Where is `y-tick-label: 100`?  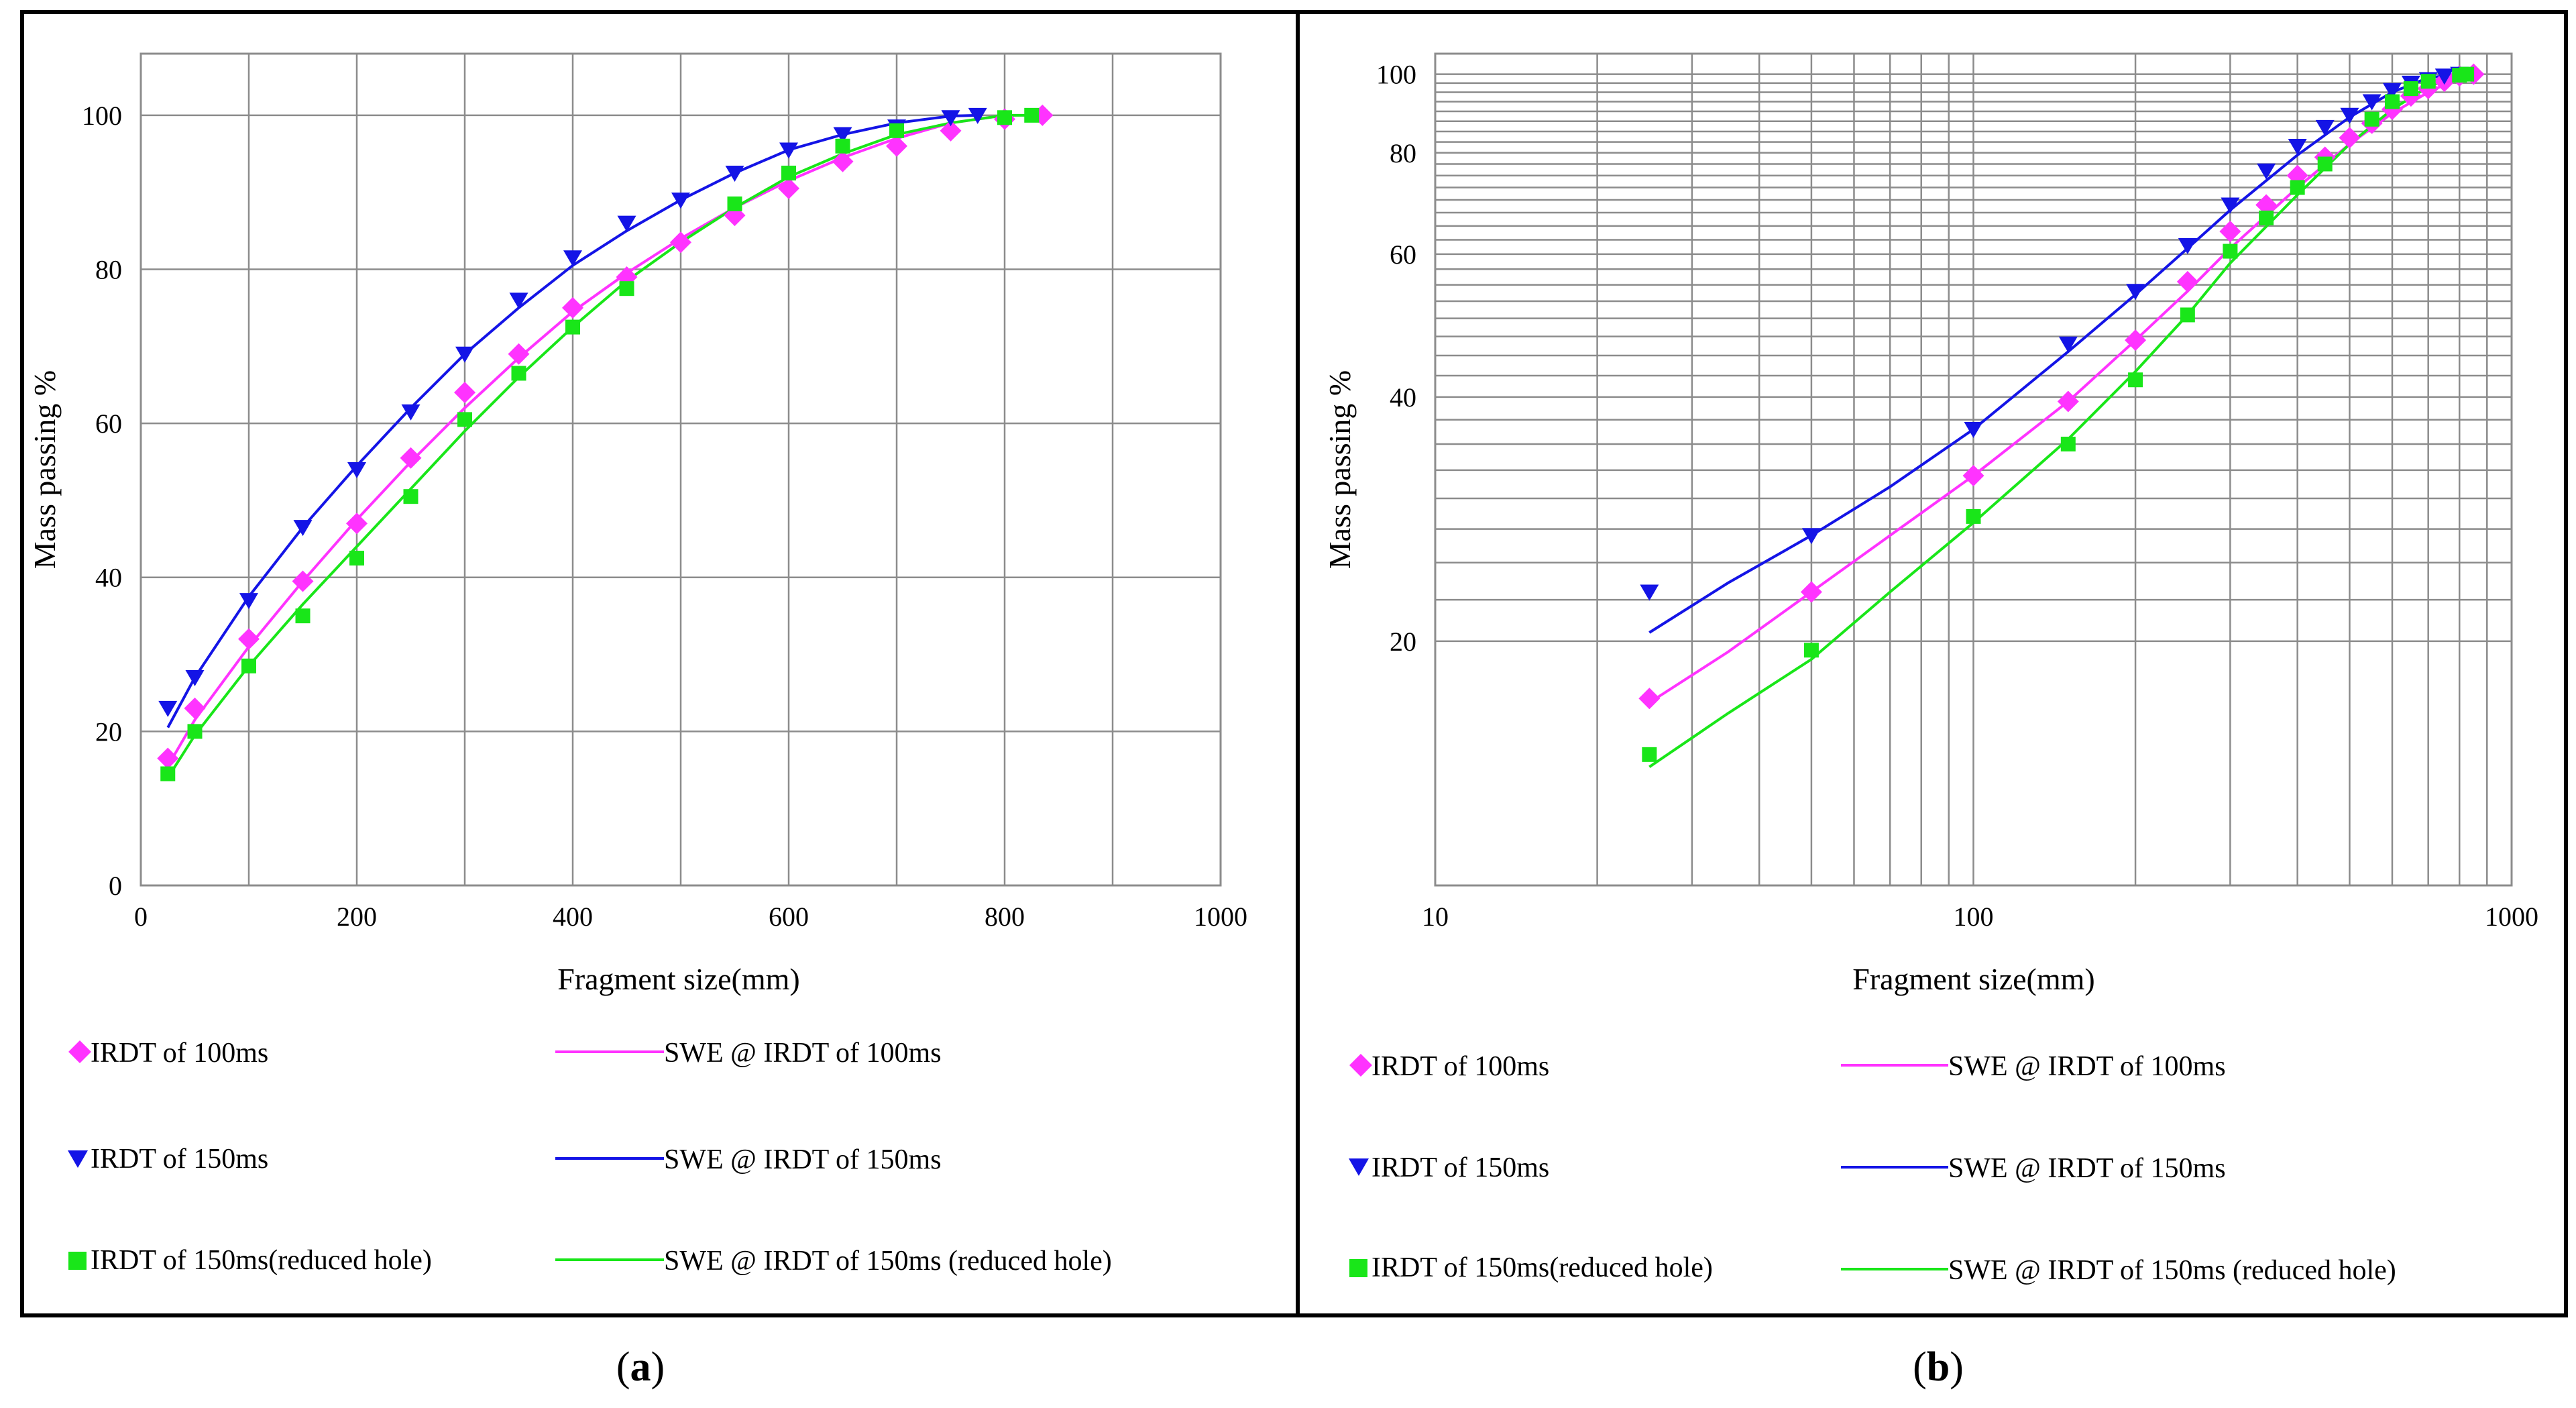
y-tick-label: 100 is located at coordinates (102, 116).